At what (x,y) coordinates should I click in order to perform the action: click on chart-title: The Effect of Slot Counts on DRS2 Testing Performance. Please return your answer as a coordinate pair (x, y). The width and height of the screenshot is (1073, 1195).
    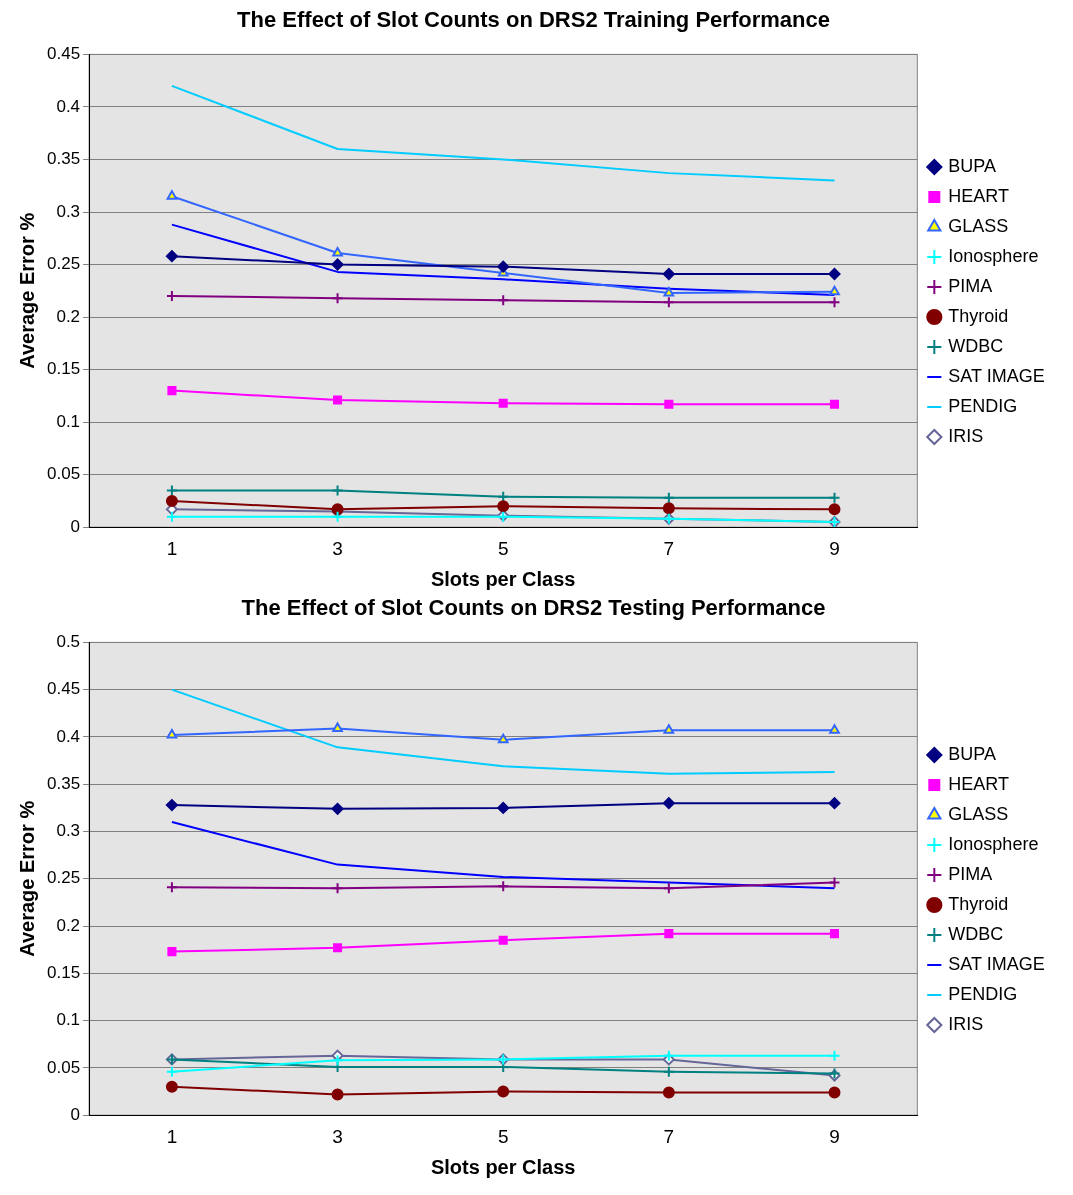
    Looking at the image, I should click on (533, 608).